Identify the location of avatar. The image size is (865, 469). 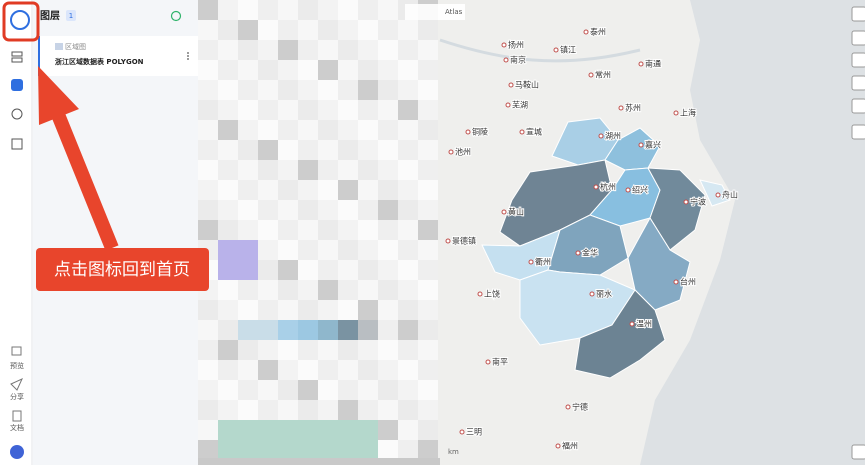
(17, 452).